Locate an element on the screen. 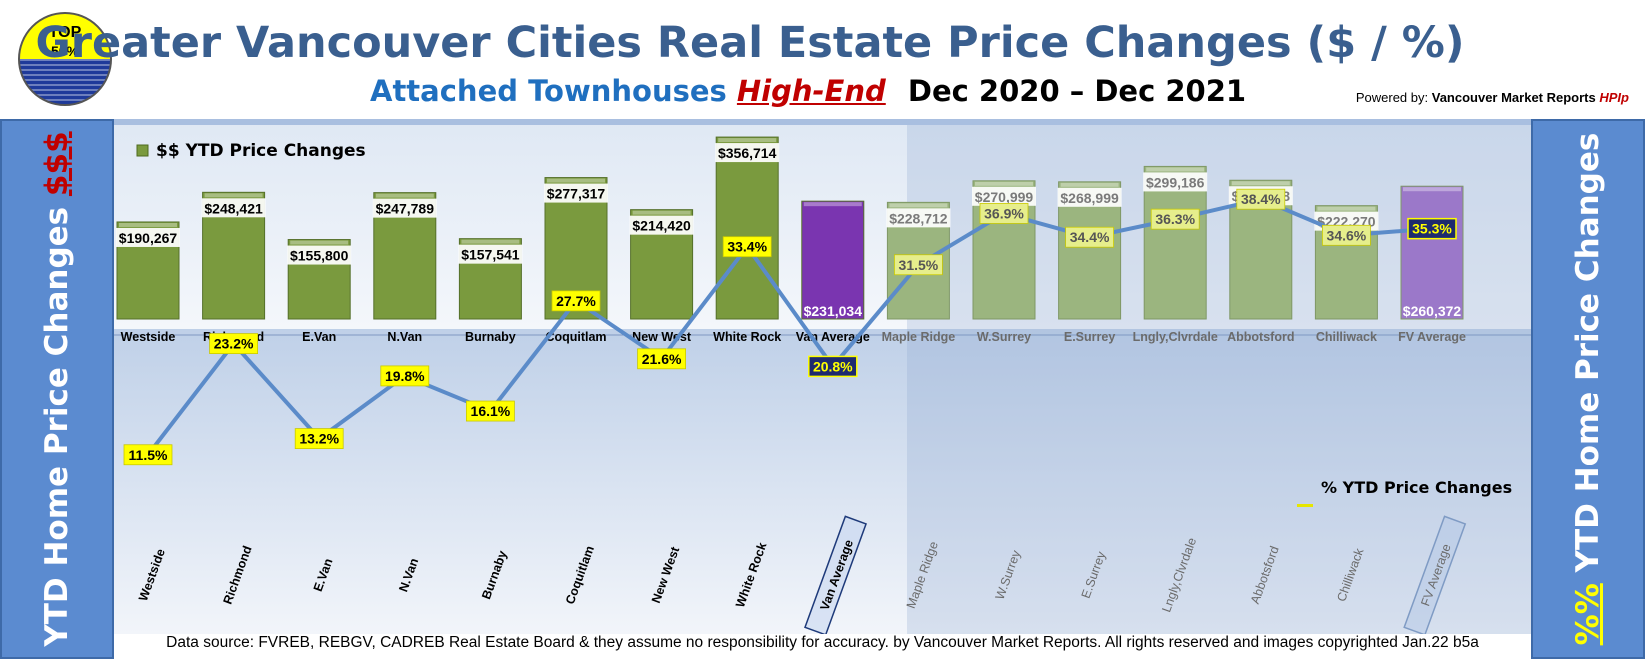  left-side-text: YTD Home Price Changes is located at coordinates (57, 426).